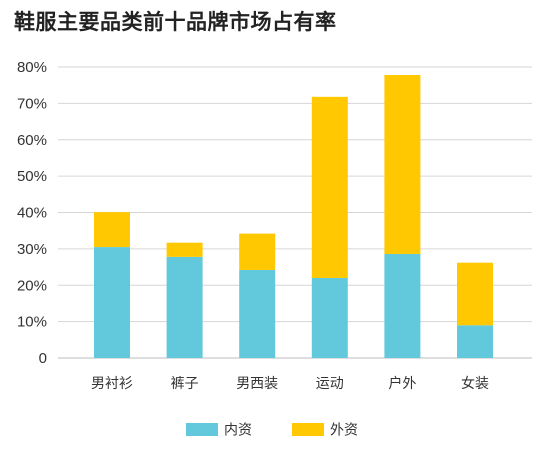 This screenshot has height=455, width=545. Describe the element at coordinates (43, 358) in the screenshot. I see `y-tick-label: 0` at that location.